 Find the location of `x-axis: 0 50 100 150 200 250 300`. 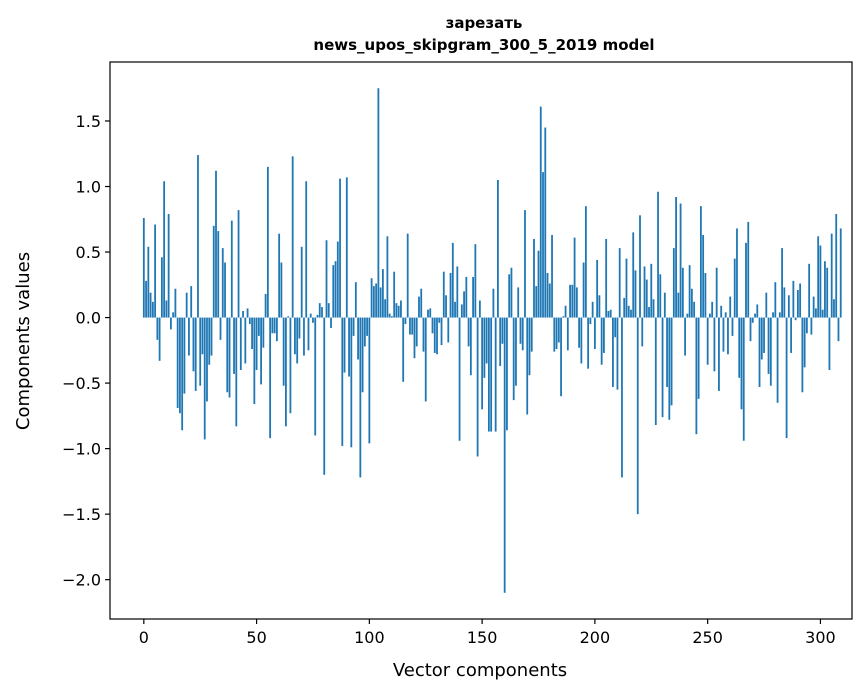

x-axis: 0 50 100 150 200 250 300 is located at coordinates (487, 633).